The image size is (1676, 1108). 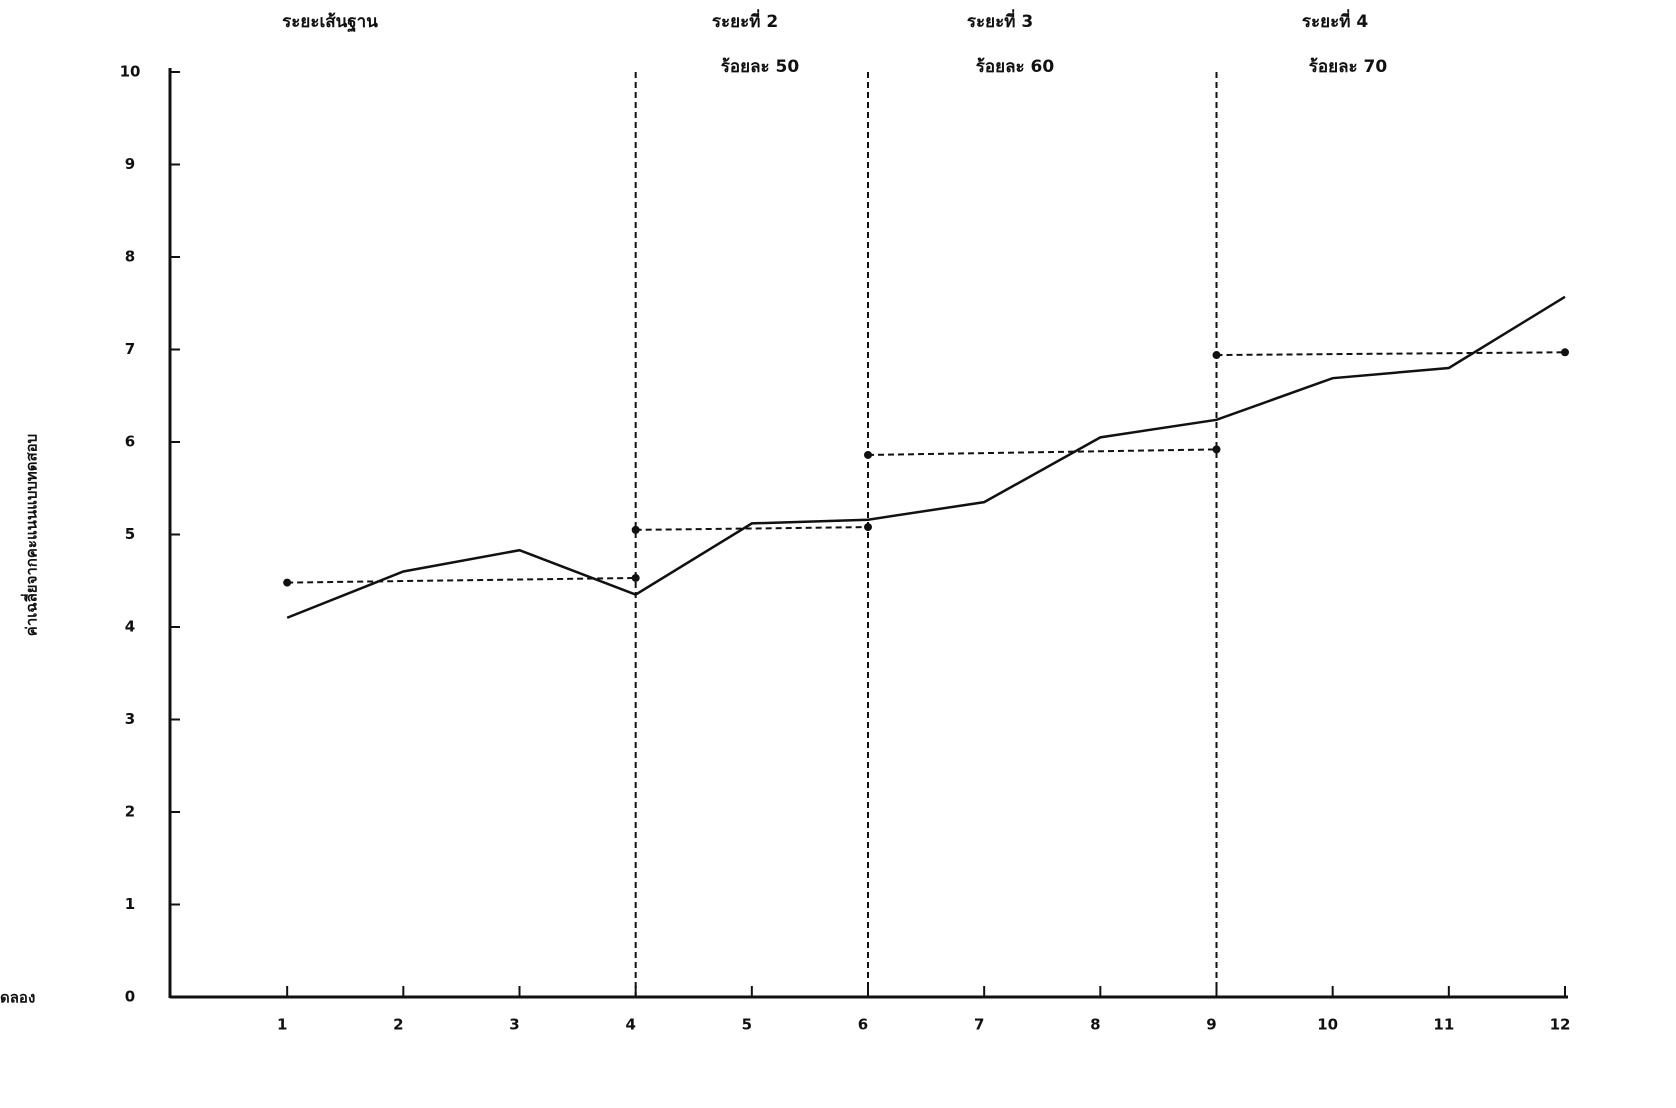 What do you see at coordinates (1335, 20) in the screenshot?
I see `phase-title: ระยะที่ 4` at bounding box center [1335, 20].